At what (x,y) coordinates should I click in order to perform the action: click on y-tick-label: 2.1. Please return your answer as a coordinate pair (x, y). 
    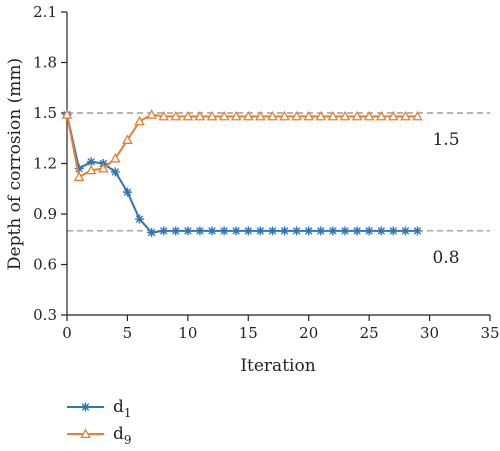
    Looking at the image, I should click on (45, 12).